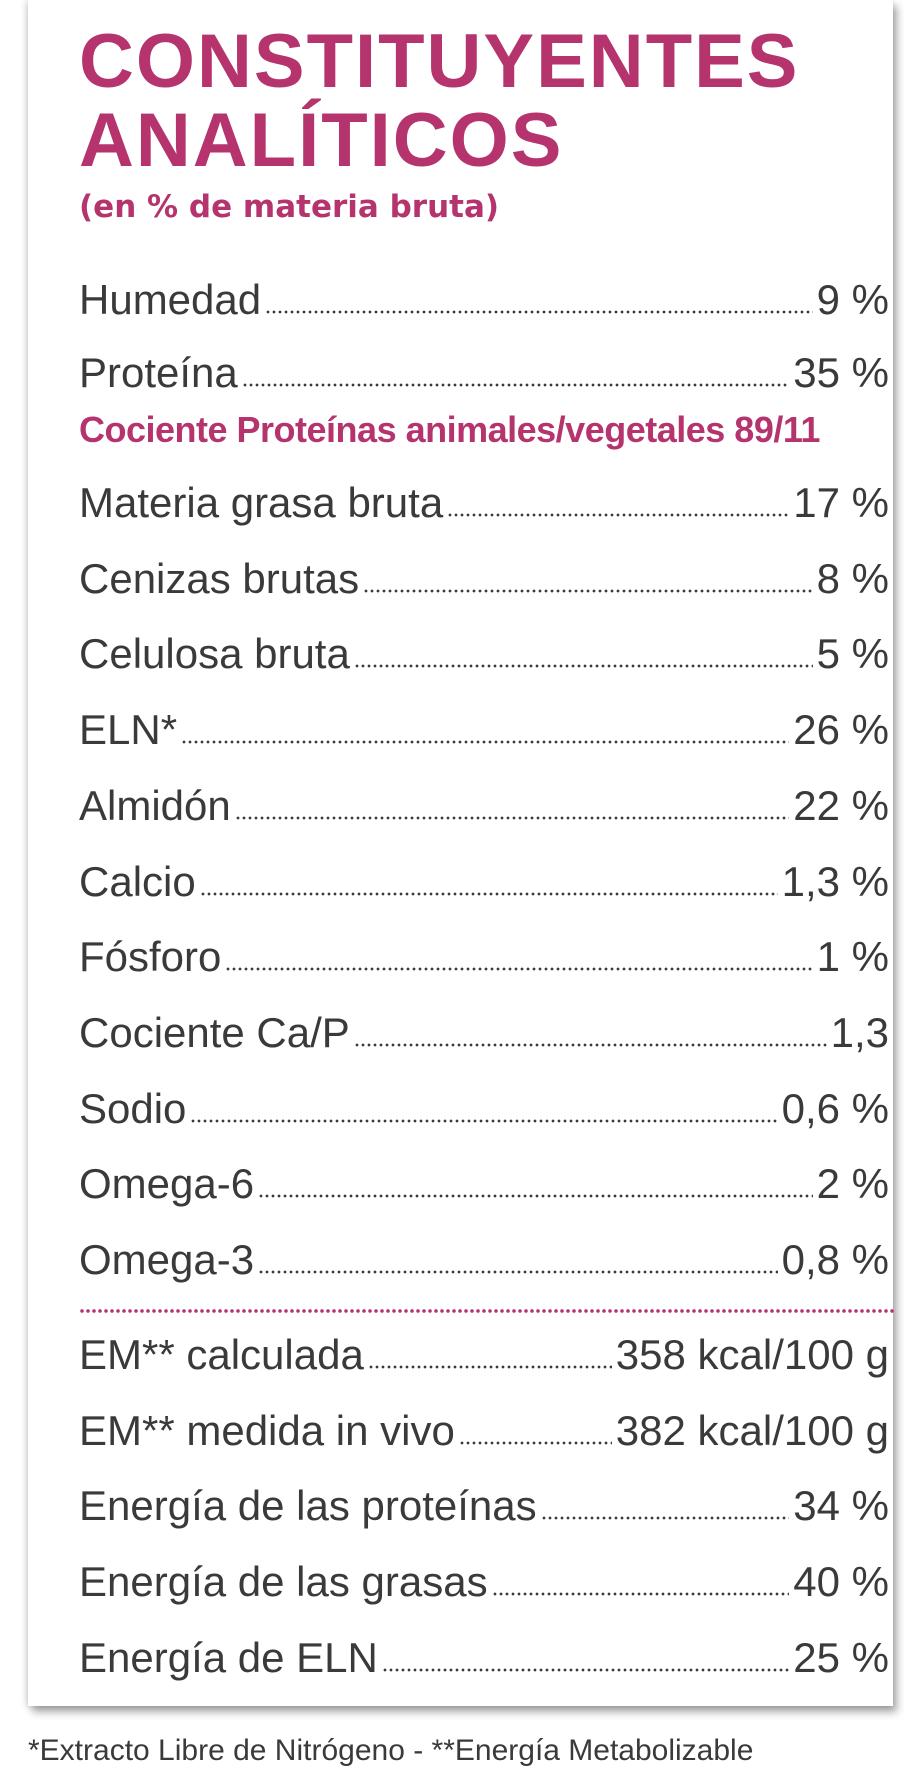 This screenshot has height=1772, width=904. What do you see at coordinates (859, 1032) in the screenshot?
I see `row-value: 1,3` at bounding box center [859, 1032].